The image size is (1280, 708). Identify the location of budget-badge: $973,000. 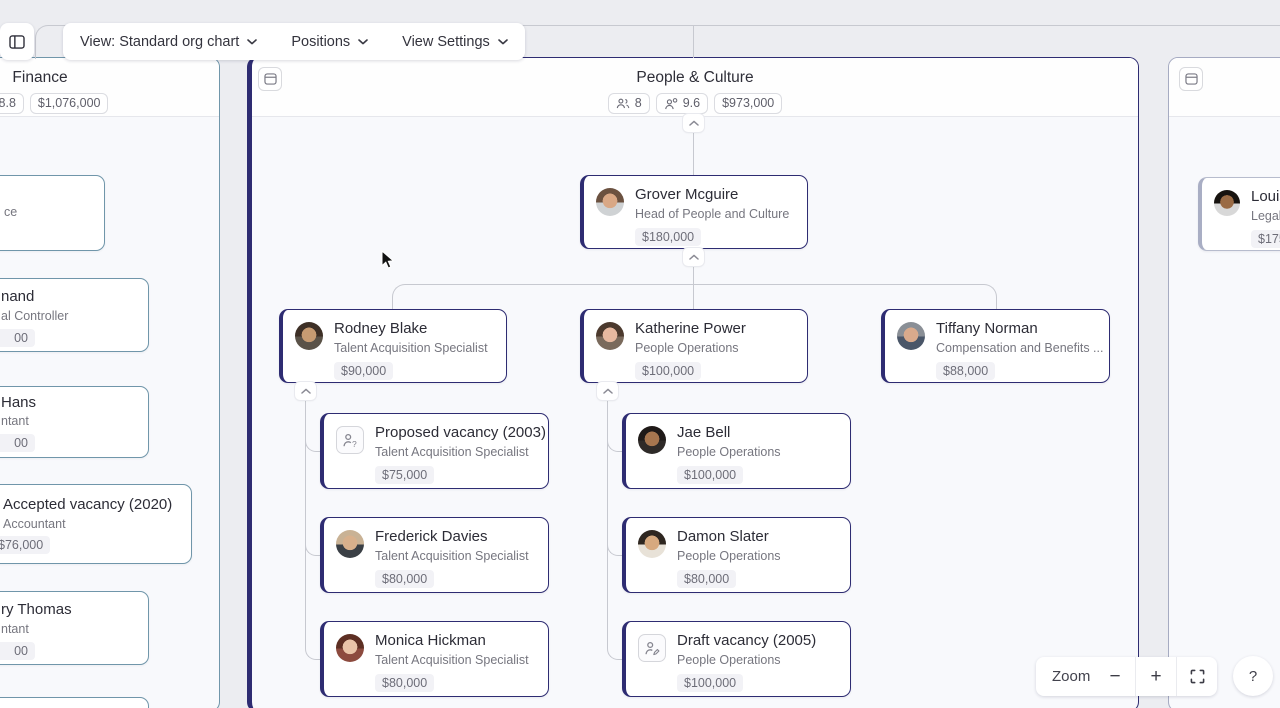
(748, 103).